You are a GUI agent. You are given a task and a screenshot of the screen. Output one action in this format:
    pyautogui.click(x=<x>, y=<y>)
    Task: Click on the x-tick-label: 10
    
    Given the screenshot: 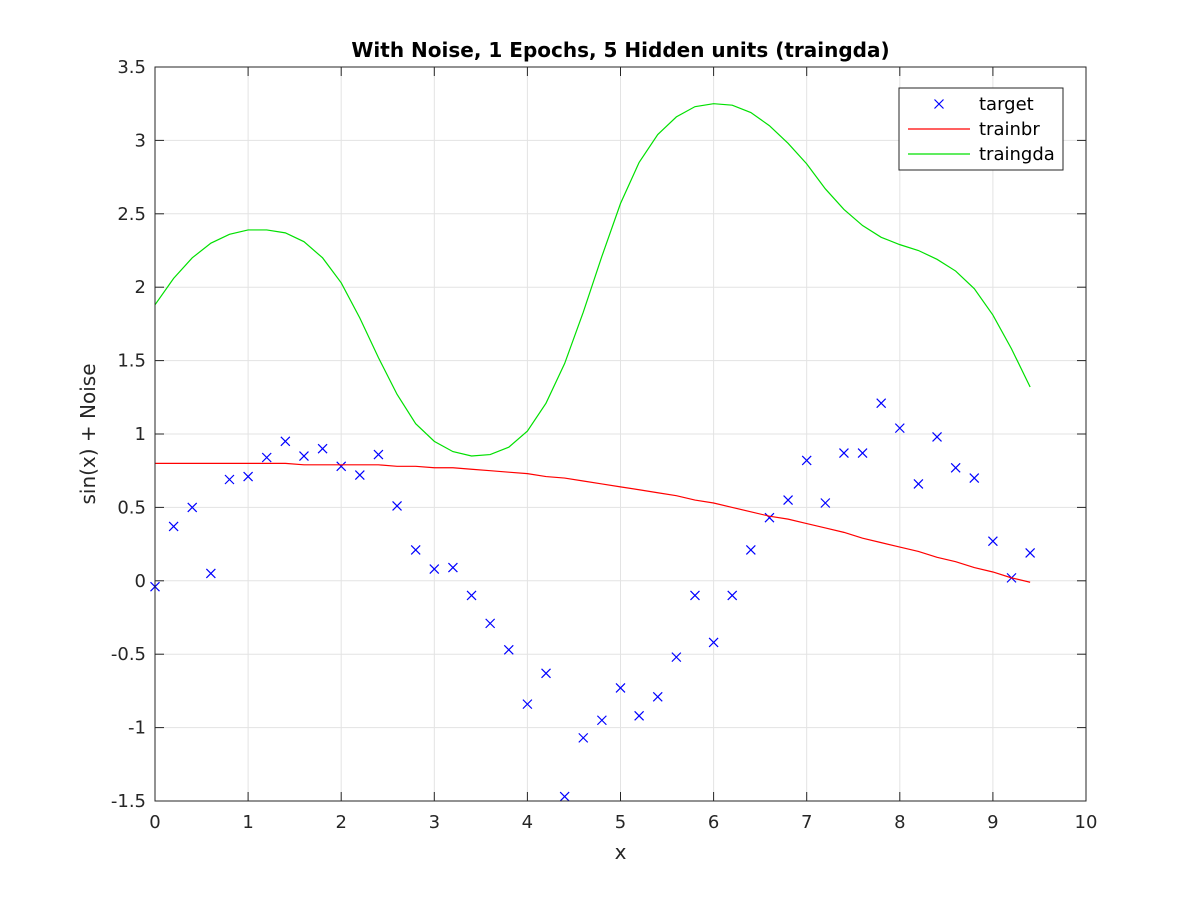 What is the action you would take?
    pyautogui.click(x=1086, y=822)
    